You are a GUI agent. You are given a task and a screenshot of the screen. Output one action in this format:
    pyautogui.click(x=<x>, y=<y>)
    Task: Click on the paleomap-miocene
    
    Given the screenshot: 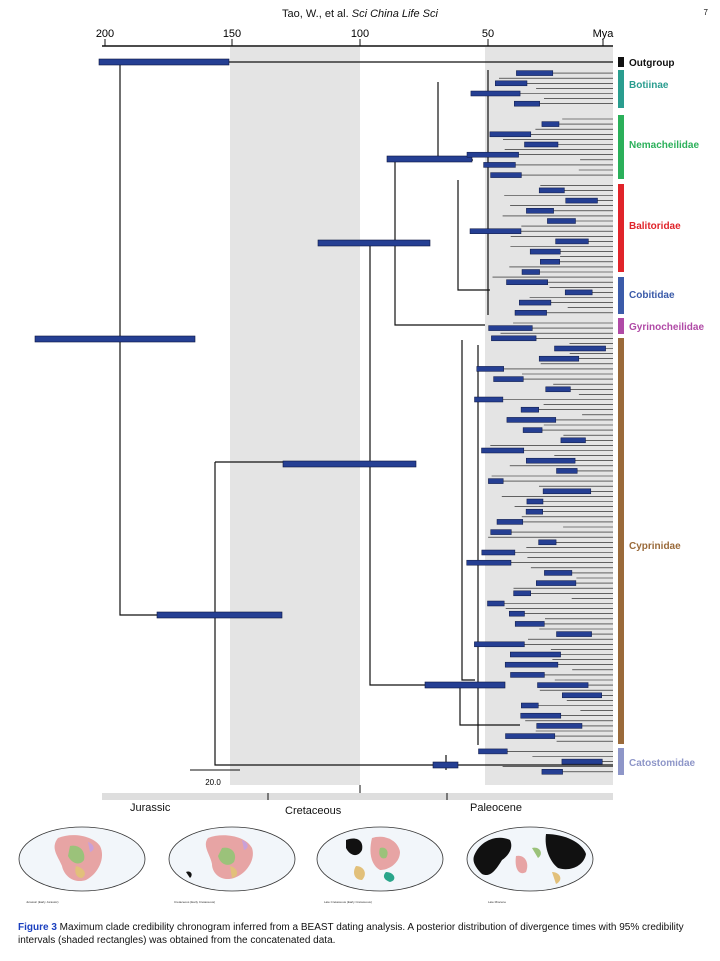 What is the action you would take?
    pyautogui.click(x=530, y=859)
    